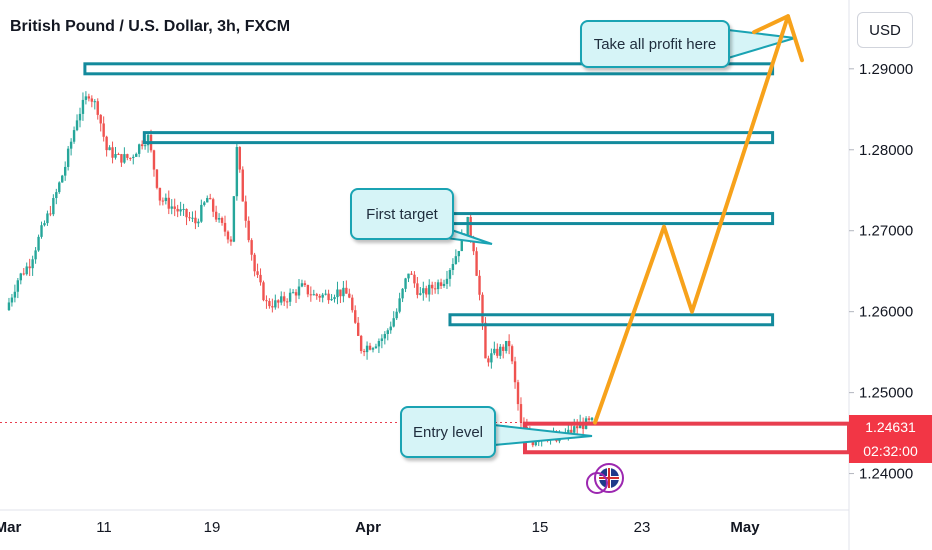 The image size is (932, 550). I want to click on currency-button: USD, so click(885, 30).